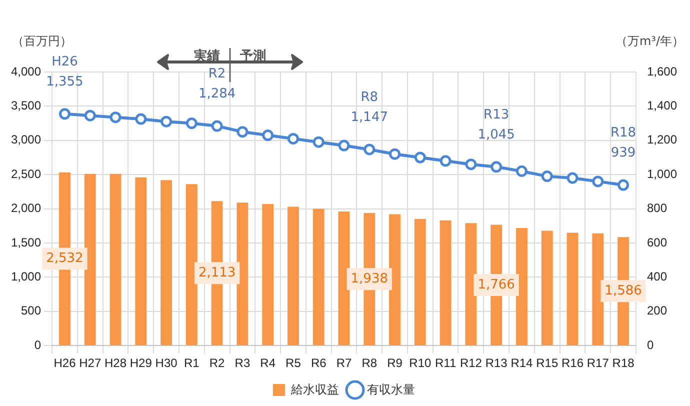 This screenshot has width=690, height=406. Describe the element at coordinates (496, 363) in the screenshot. I see `x-tick-label: R13` at that location.